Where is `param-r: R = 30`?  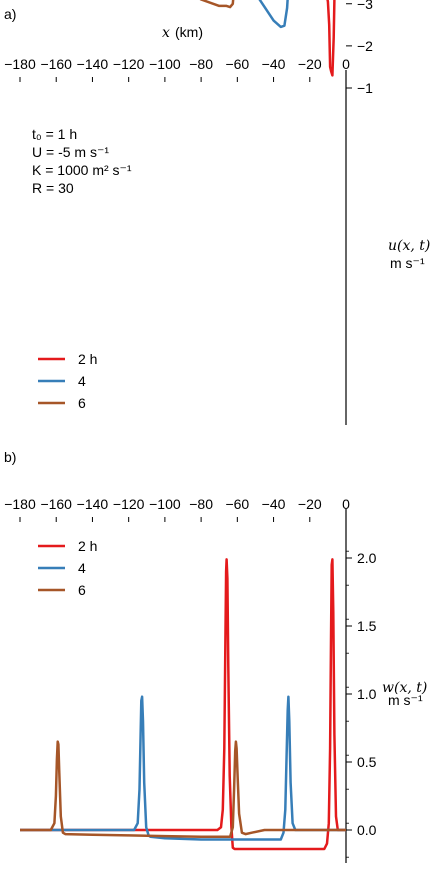 param-r: R = 30 is located at coordinates (53, 188).